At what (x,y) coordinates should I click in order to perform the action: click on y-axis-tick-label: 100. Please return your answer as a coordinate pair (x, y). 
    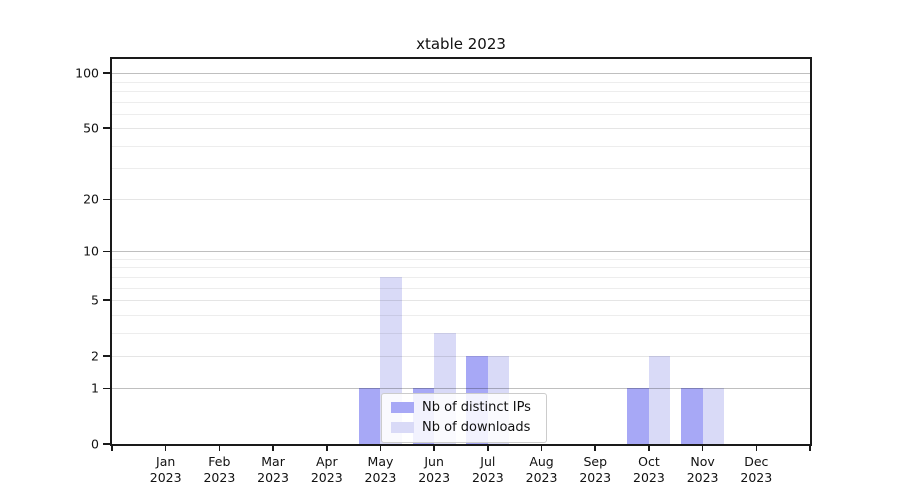
    Looking at the image, I should click on (87, 73).